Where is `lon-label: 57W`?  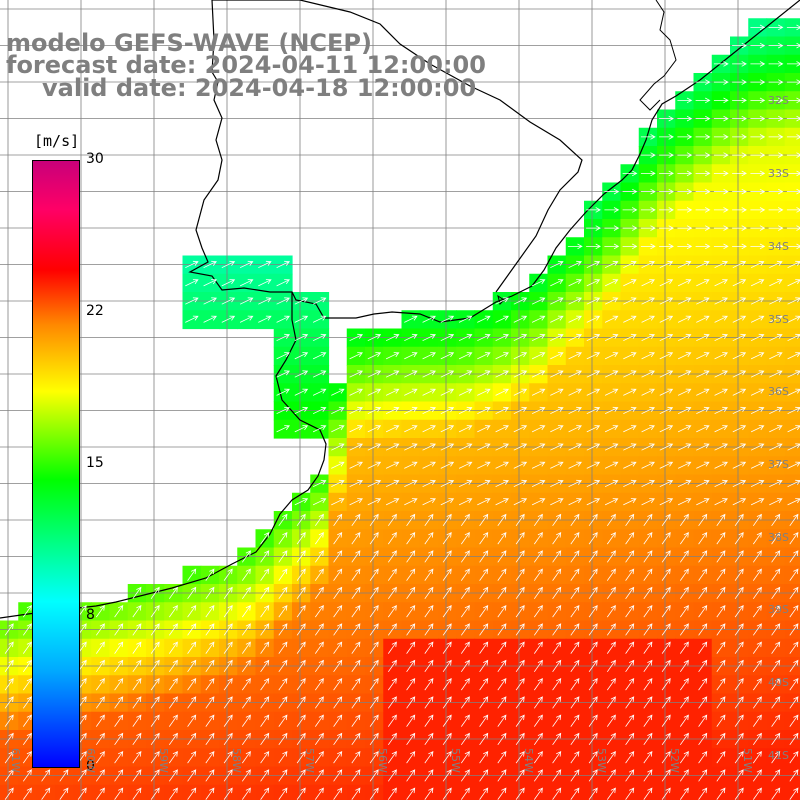 lon-label: 57W is located at coordinates (309, 760).